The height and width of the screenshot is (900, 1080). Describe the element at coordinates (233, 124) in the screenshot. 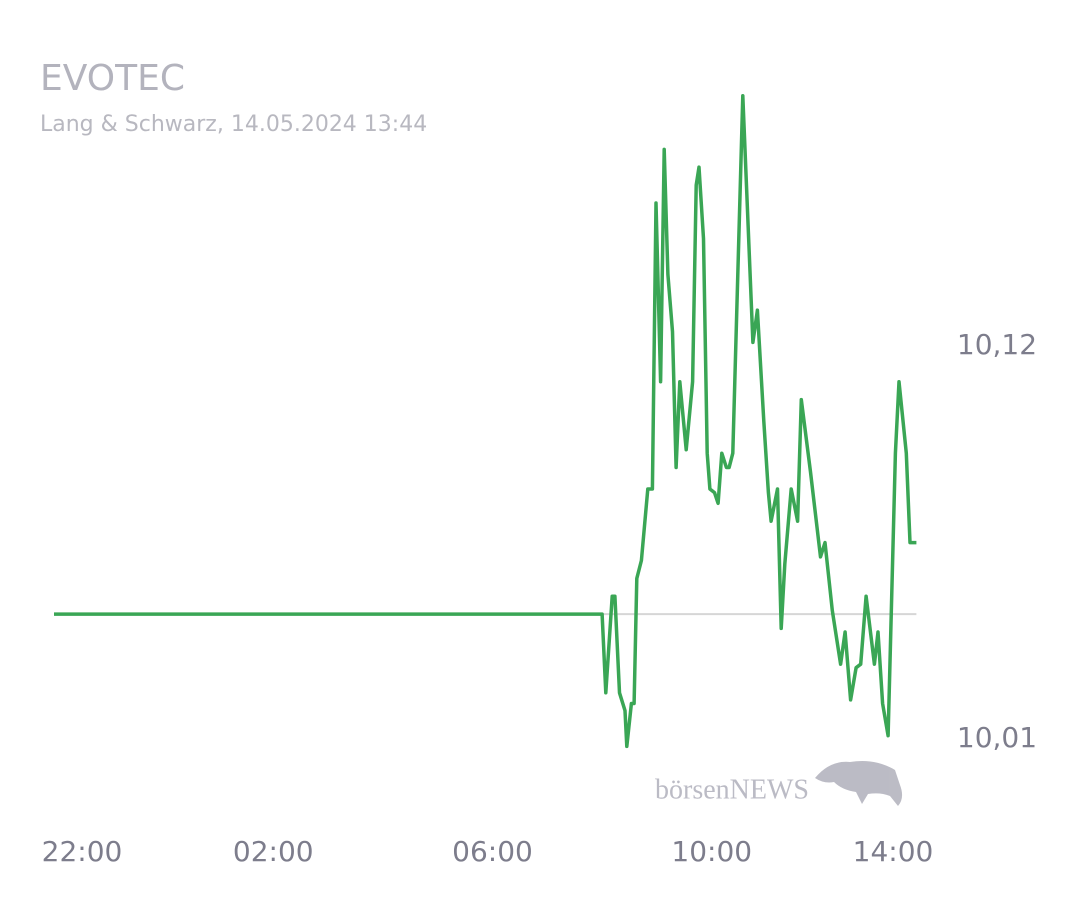

I see `chart-subtitle: Lang & Schwarz, 14.05.2024 13:44` at that location.